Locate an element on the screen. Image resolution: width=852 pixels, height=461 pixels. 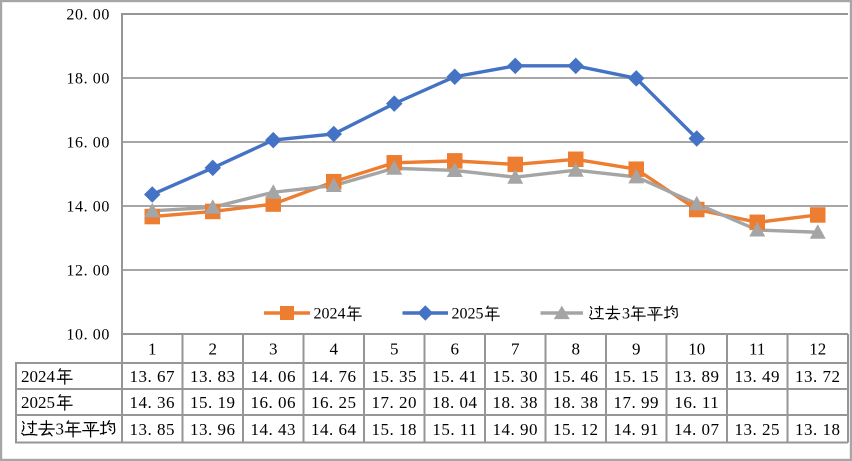
svg-text: 13. 18 is located at coordinates (818, 429).